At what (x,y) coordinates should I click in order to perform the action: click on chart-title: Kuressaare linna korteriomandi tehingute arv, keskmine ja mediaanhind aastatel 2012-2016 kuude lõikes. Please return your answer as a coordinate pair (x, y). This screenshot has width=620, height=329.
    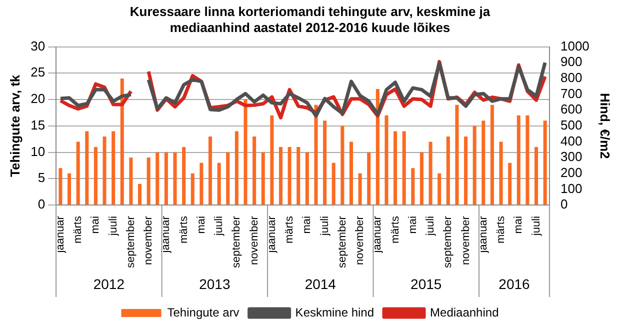
    Looking at the image, I should click on (310, 20).